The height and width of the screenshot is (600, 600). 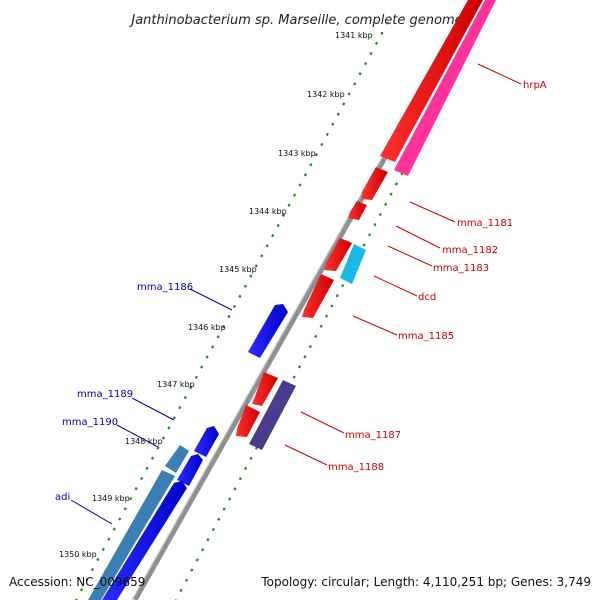 What do you see at coordinates (111, 498) in the screenshot?
I see `scale-label: 1349 kbp` at bounding box center [111, 498].